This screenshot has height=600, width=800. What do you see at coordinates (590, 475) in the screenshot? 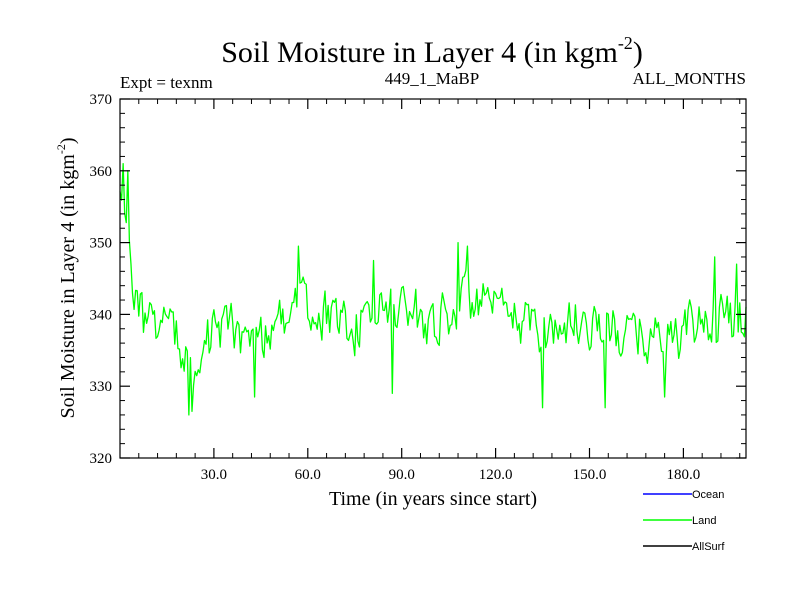
I see `x-tick-label: 150.0` at bounding box center [590, 475].